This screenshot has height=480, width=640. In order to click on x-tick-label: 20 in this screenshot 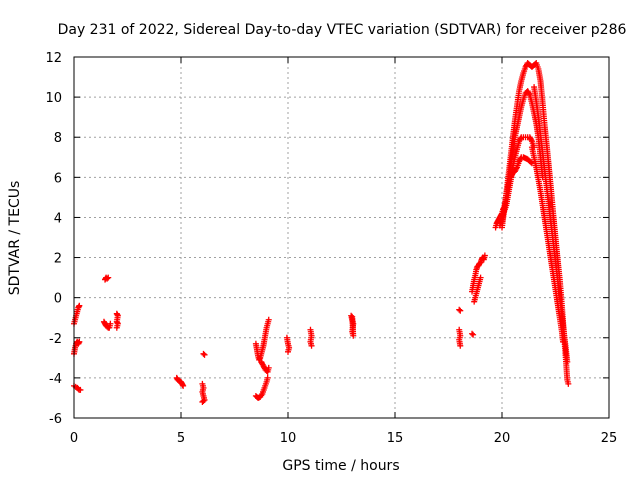, I will do `click(502, 438)`.